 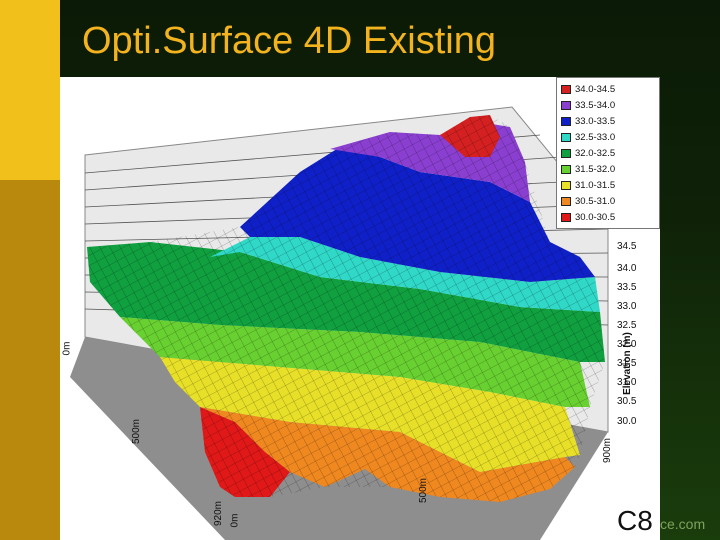 I want to click on z-tick-label: 34.5, so click(x=627, y=246).